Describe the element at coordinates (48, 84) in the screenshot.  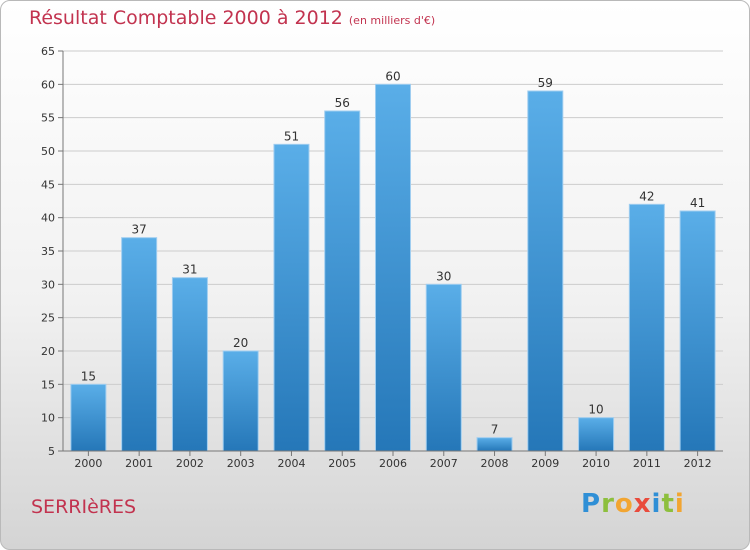
I see `y-tick-label: 60` at that location.